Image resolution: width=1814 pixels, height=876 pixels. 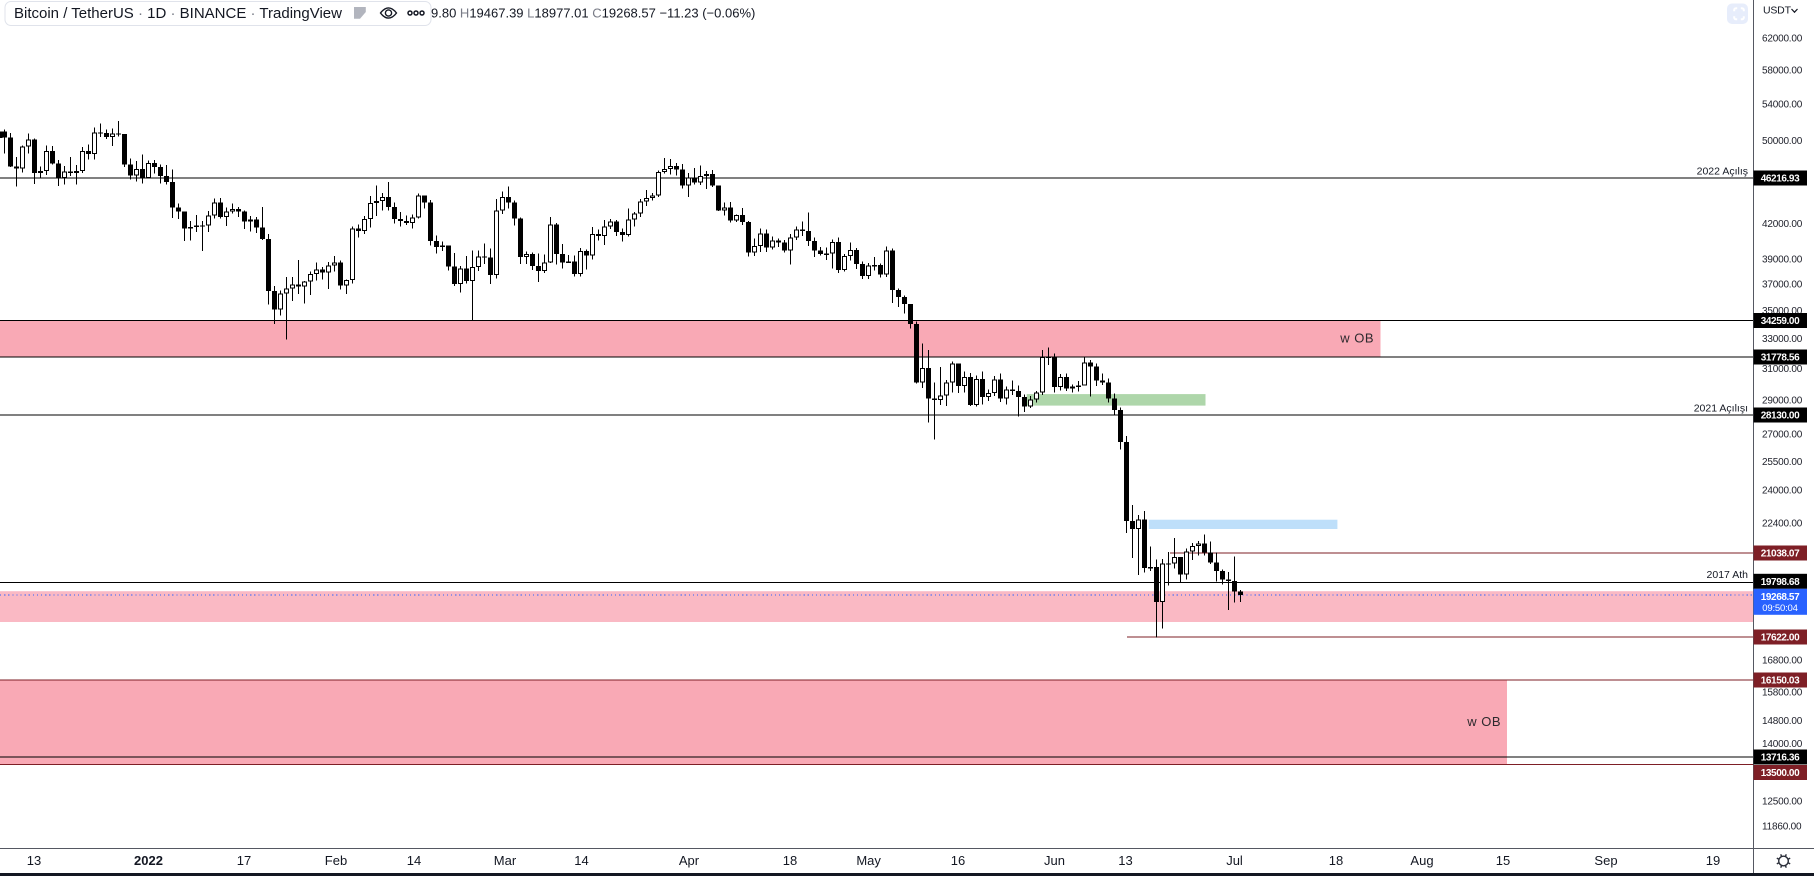 I want to click on svg-text: May, so click(x=868, y=860).